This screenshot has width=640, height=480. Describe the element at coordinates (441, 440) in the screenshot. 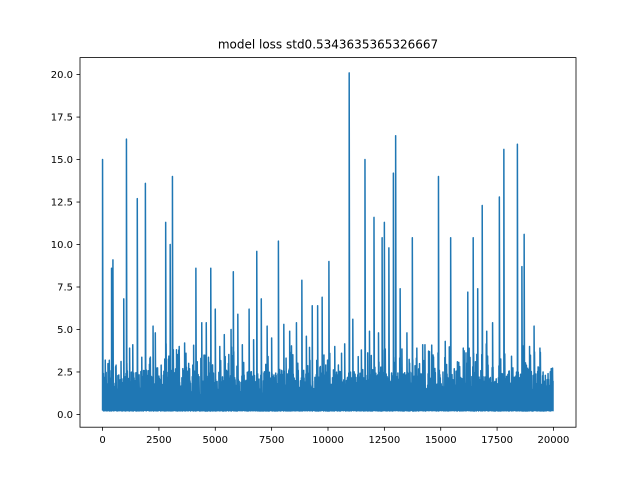

I see `x-tick-label: 15000` at that location.